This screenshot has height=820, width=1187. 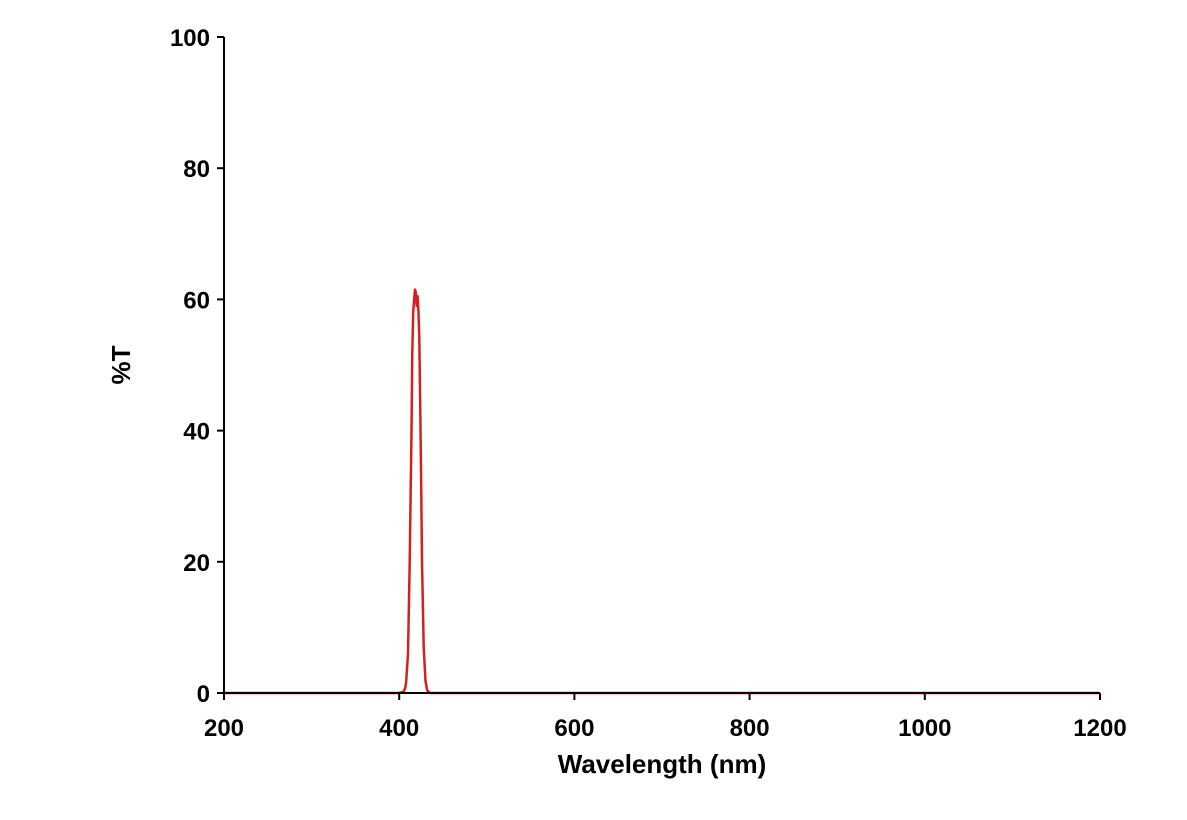 What do you see at coordinates (924, 728) in the screenshot?
I see `x-tick-label: 1000` at bounding box center [924, 728].